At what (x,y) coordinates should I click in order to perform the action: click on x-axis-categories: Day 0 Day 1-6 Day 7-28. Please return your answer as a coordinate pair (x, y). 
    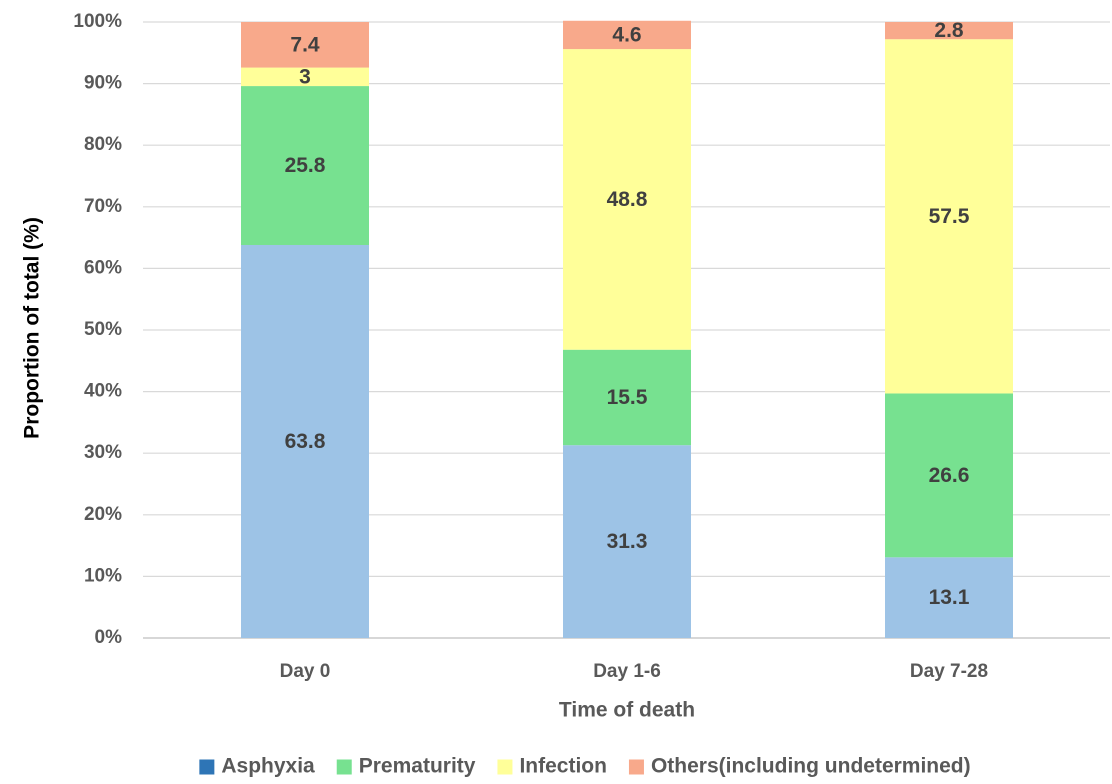
    Looking at the image, I should click on (634, 671).